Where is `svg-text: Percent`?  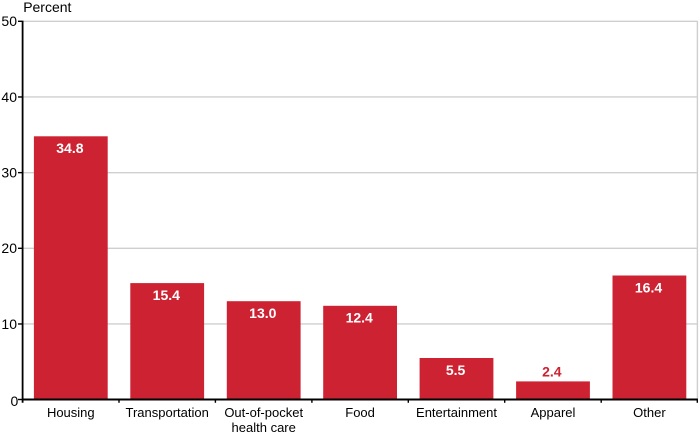 svg-text: Percent is located at coordinates (47, 7).